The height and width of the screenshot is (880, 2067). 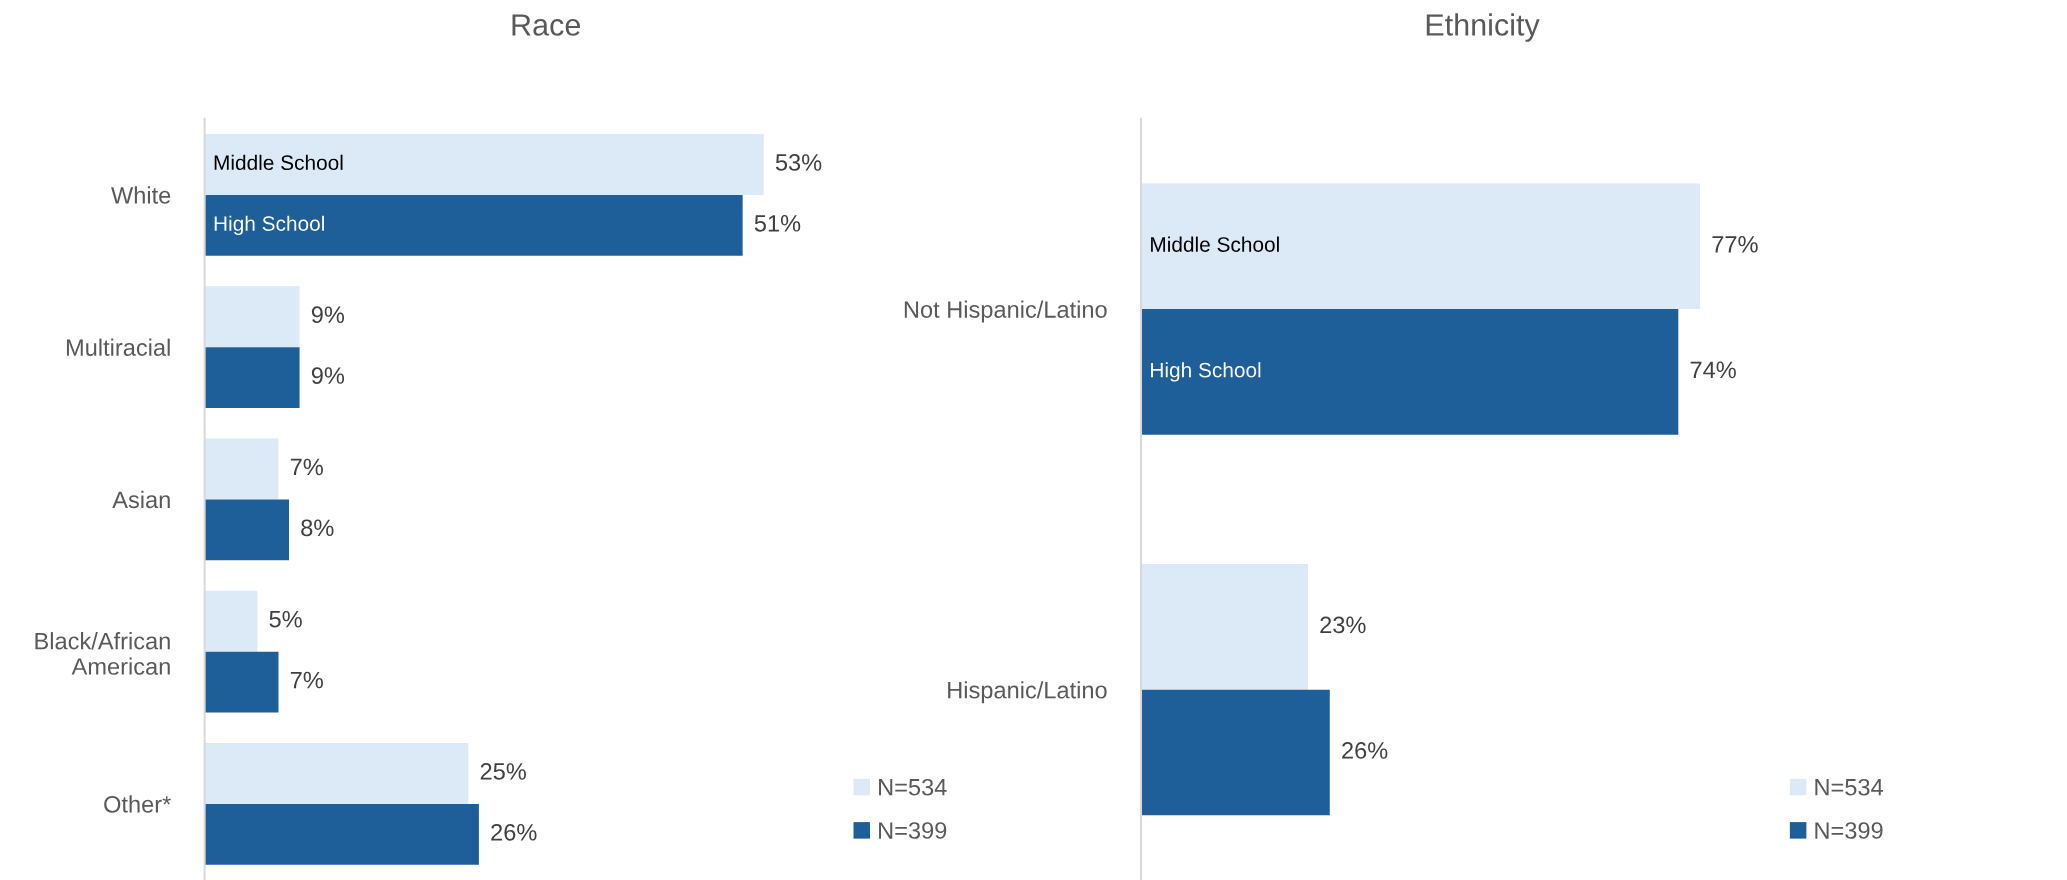 What do you see at coordinates (1027, 692) in the screenshot?
I see `y-tick-label: Hispanic/Latino` at bounding box center [1027, 692].